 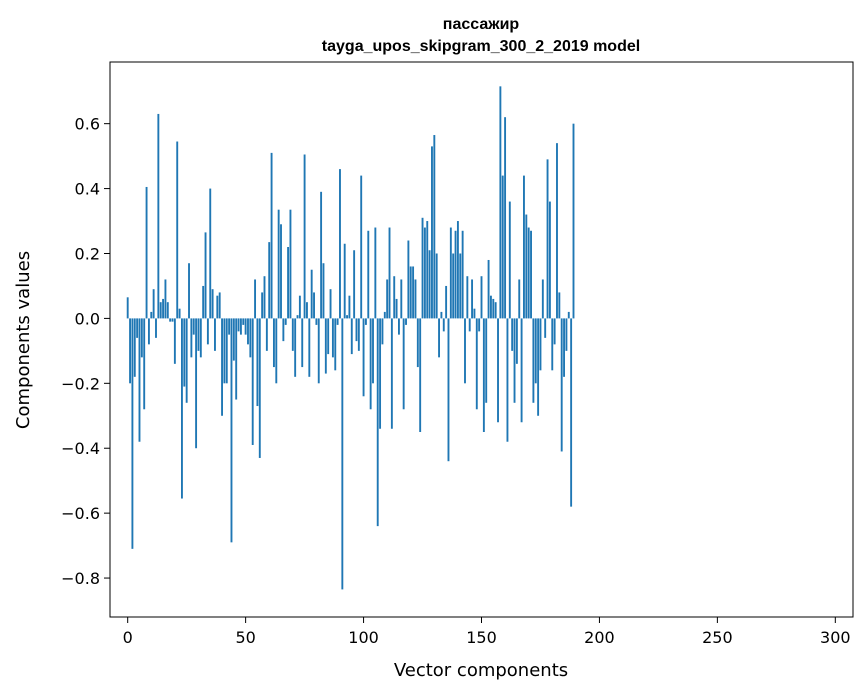 I want to click on x-axis-ticks: 0 50 100 150 200 250 300, so click(x=487, y=632).